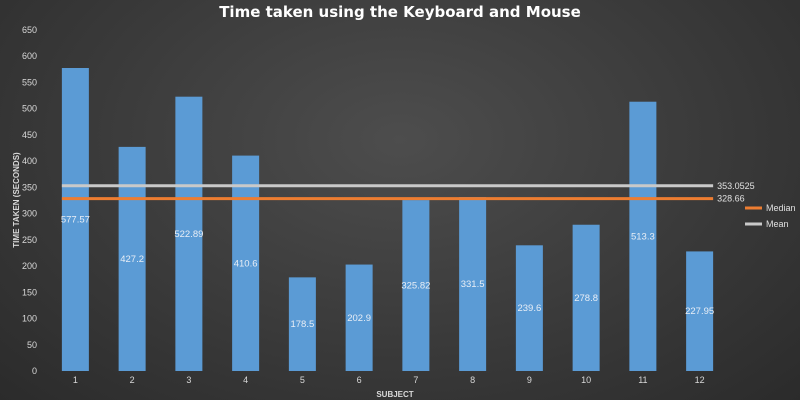 Image resolution: width=800 pixels, height=400 pixels. What do you see at coordinates (731, 199) in the screenshot?
I see `median-value-label: 328.66` at bounding box center [731, 199].